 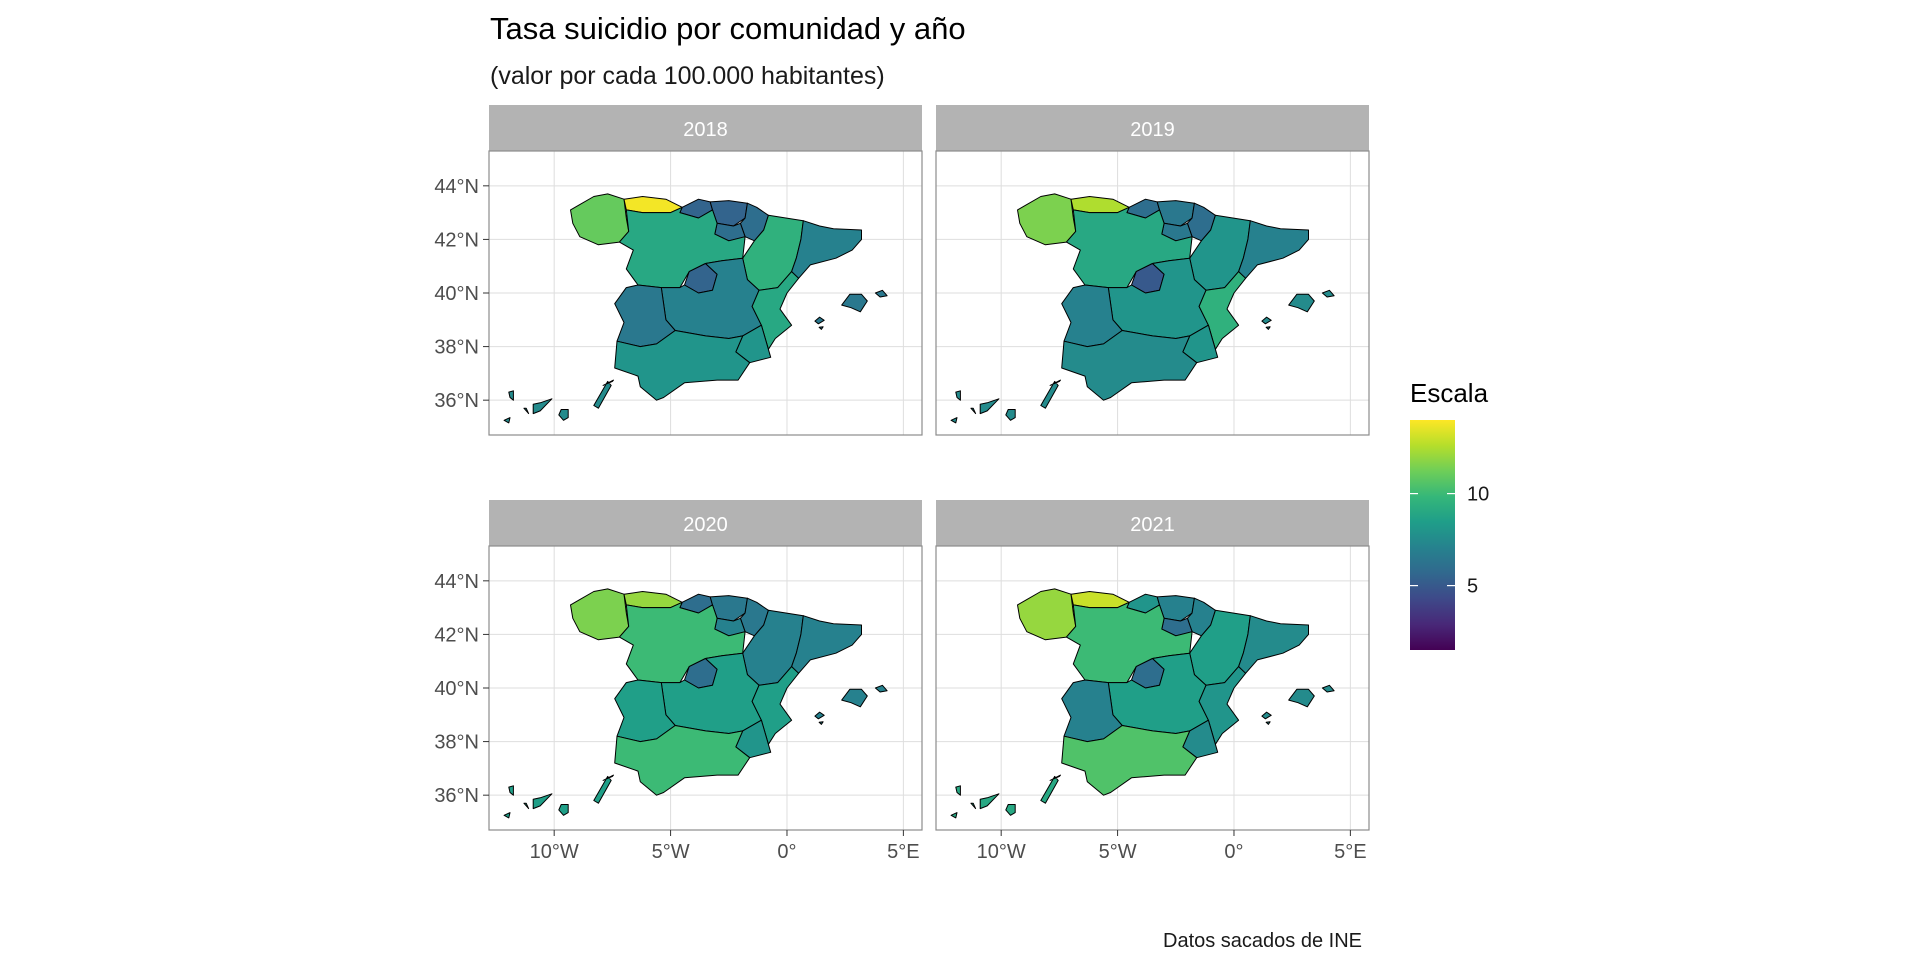 I want to click on facet-panel-2018: 2018 36°N 38°N 40°N 42°N 44°N, so click(x=678, y=270).